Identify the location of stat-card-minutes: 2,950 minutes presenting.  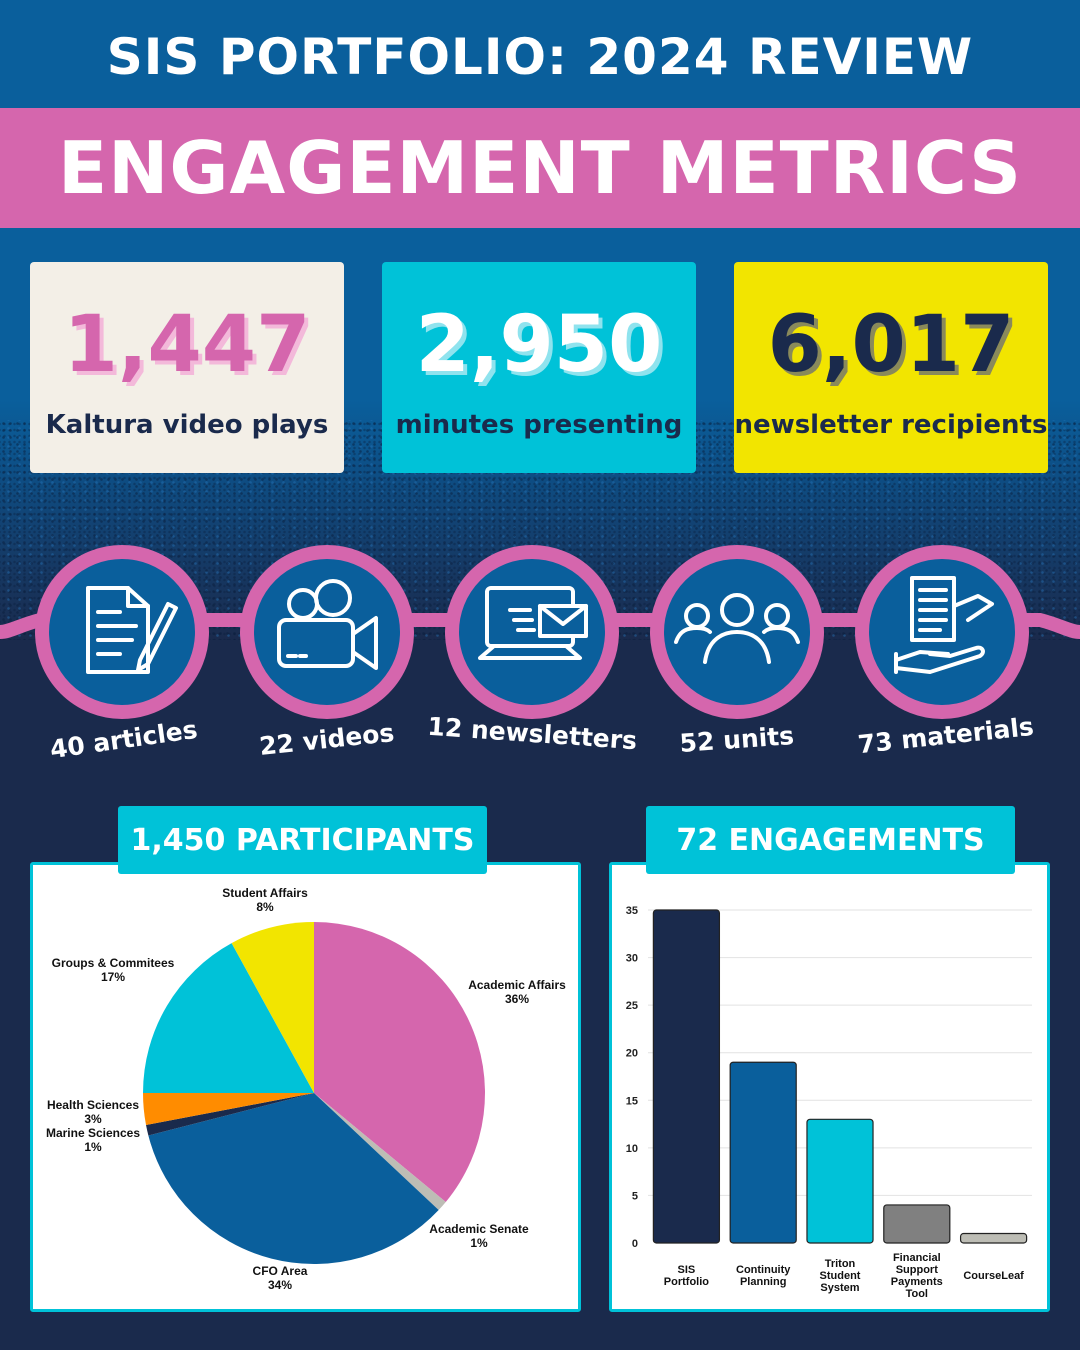
(539, 367).